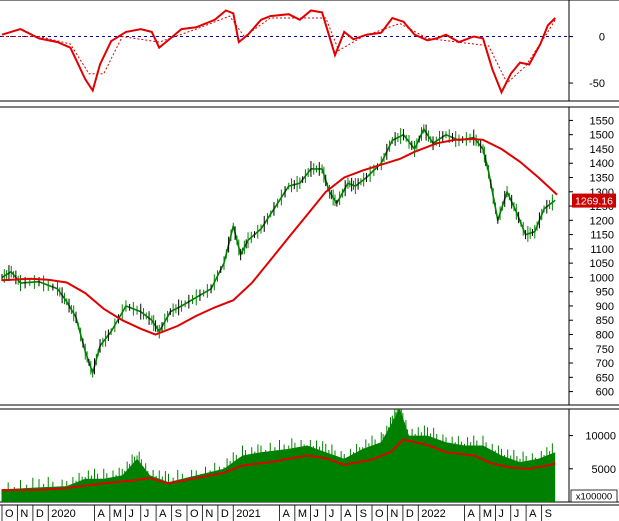 The image size is (619, 521). What do you see at coordinates (597, 84) in the screenshot?
I see `oscillator-y-tick-label: -50` at bounding box center [597, 84].